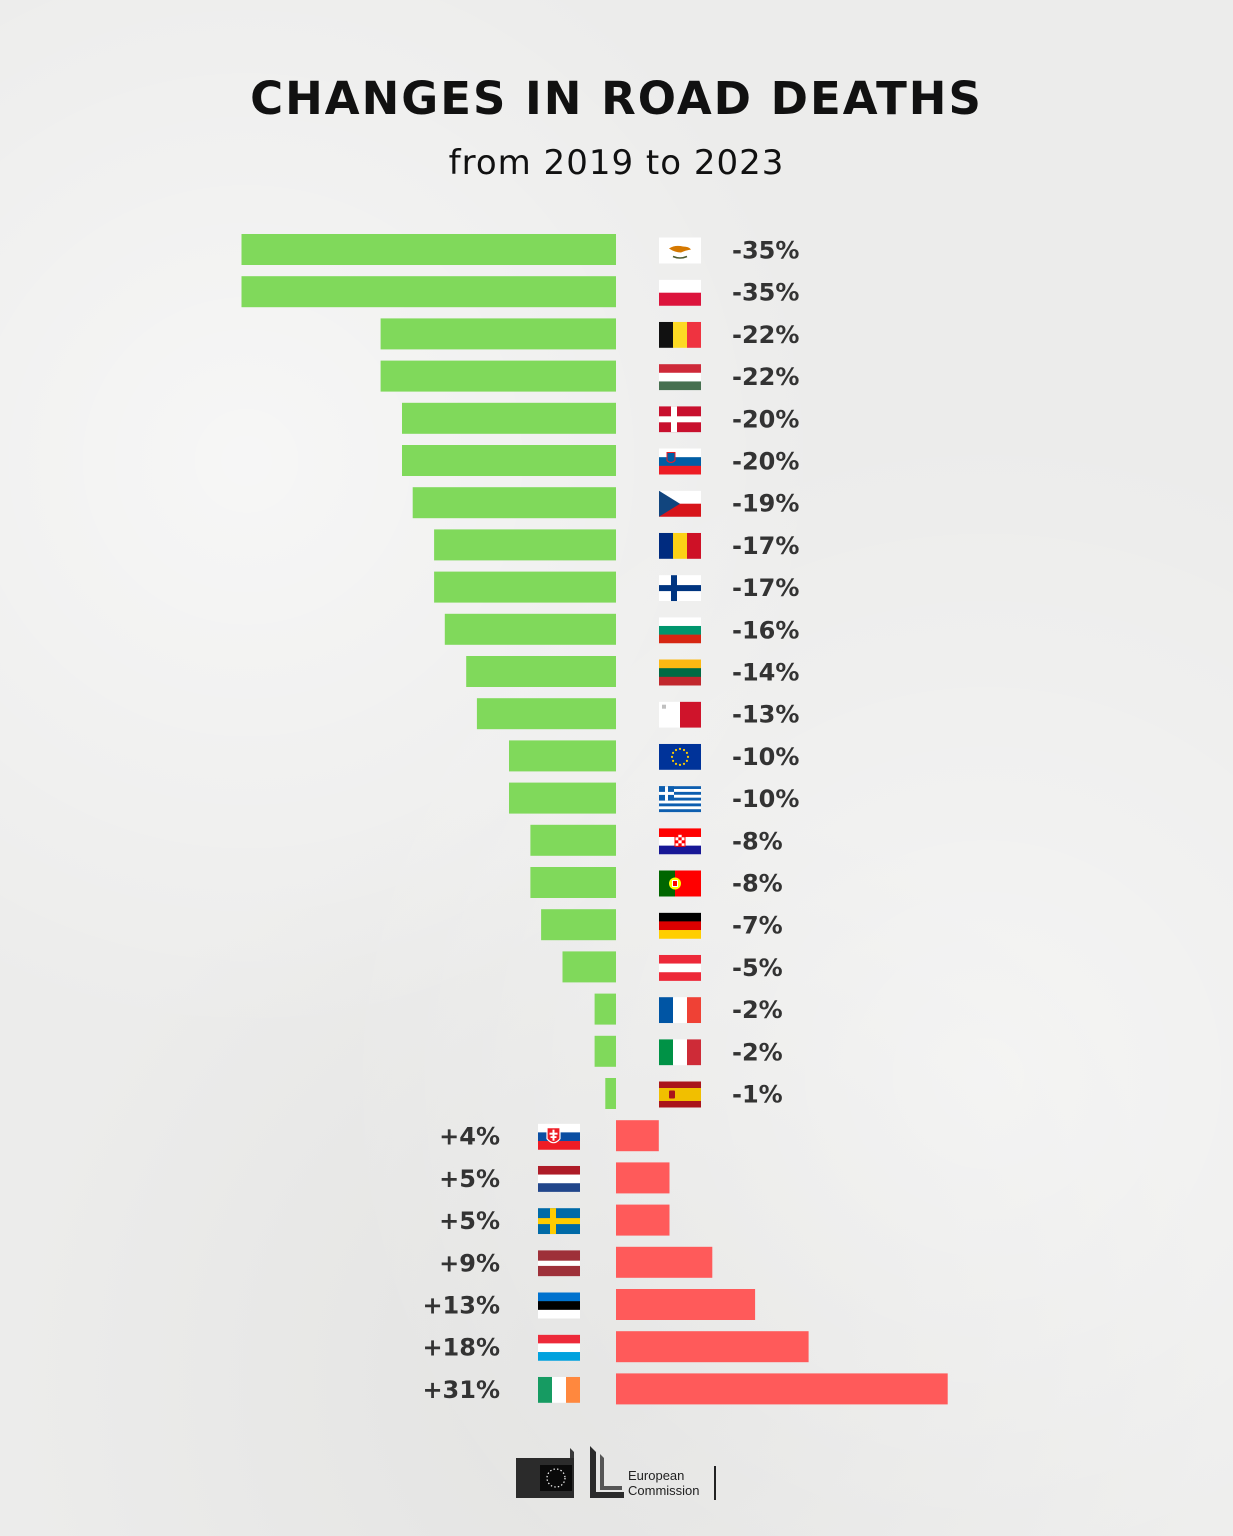 The image size is (1233, 1536). What do you see at coordinates (757, 968) in the screenshot?
I see `value-label-austria: -5%` at bounding box center [757, 968].